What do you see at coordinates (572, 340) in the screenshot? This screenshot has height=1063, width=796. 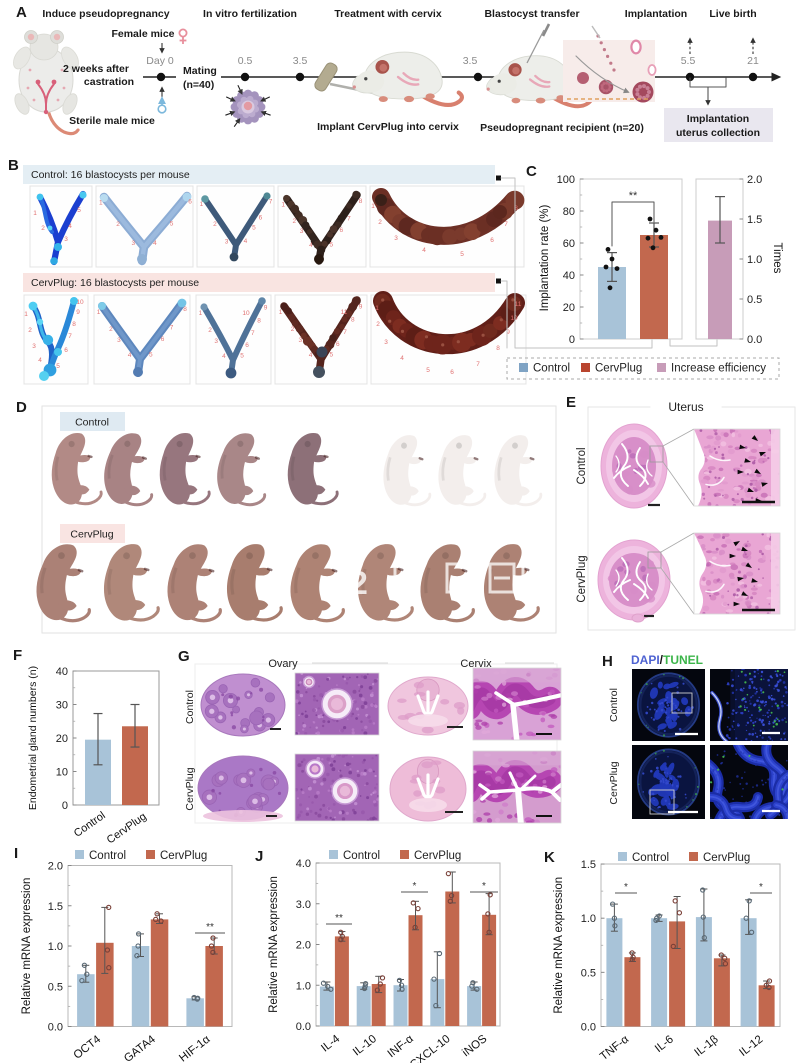 I see `svg-text: 0` at bounding box center [572, 340].